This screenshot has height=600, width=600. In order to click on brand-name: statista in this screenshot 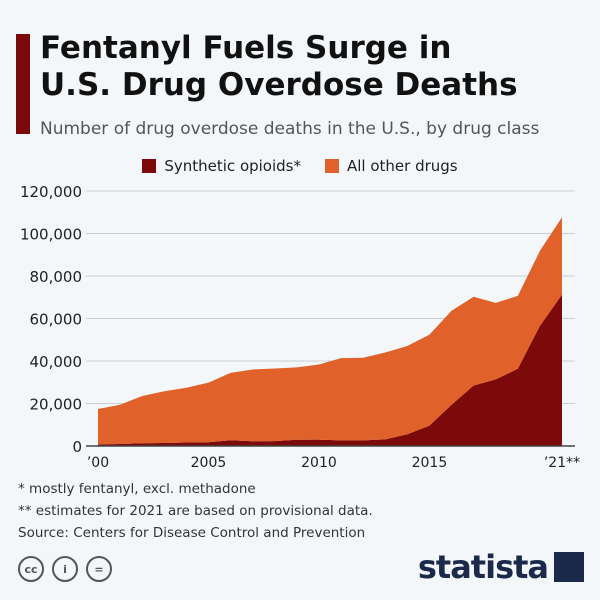, I will do `click(483, 567)`.